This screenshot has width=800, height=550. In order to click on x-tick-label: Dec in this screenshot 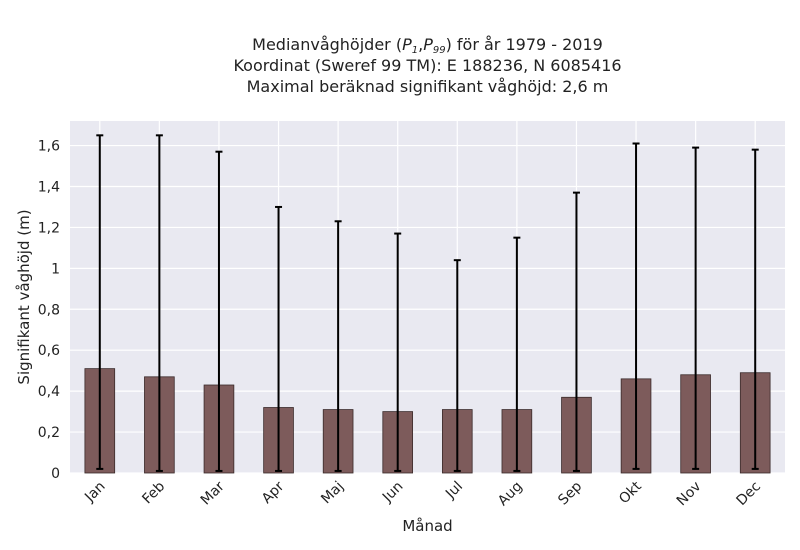, I will do `click(749, 494)`.